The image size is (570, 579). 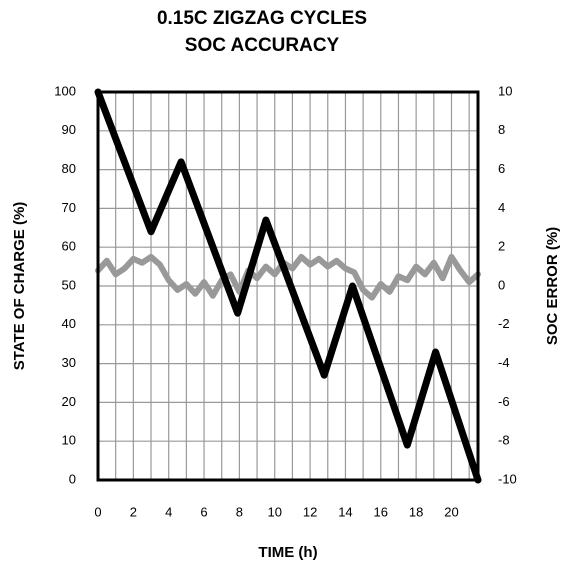 I want to click on y-tick-label: 30, so click(x=69, y=362).